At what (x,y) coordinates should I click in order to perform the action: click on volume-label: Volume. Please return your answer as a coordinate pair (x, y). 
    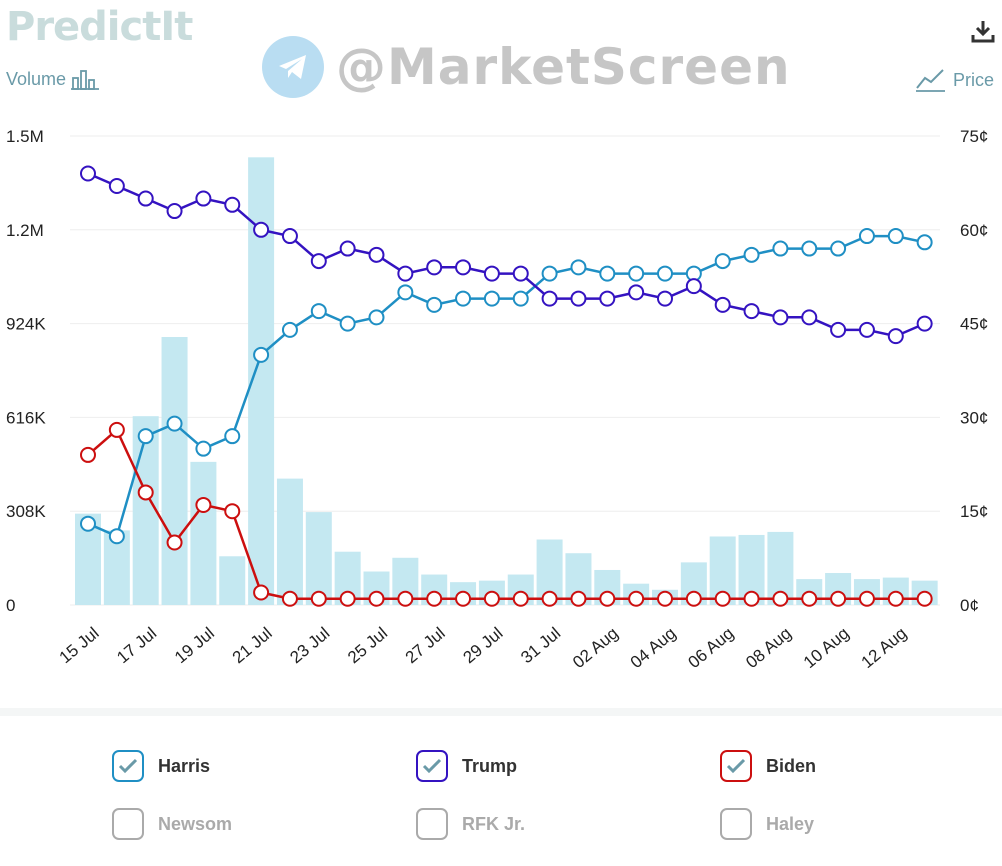
    Looking at the image, I should click on (36, 78).